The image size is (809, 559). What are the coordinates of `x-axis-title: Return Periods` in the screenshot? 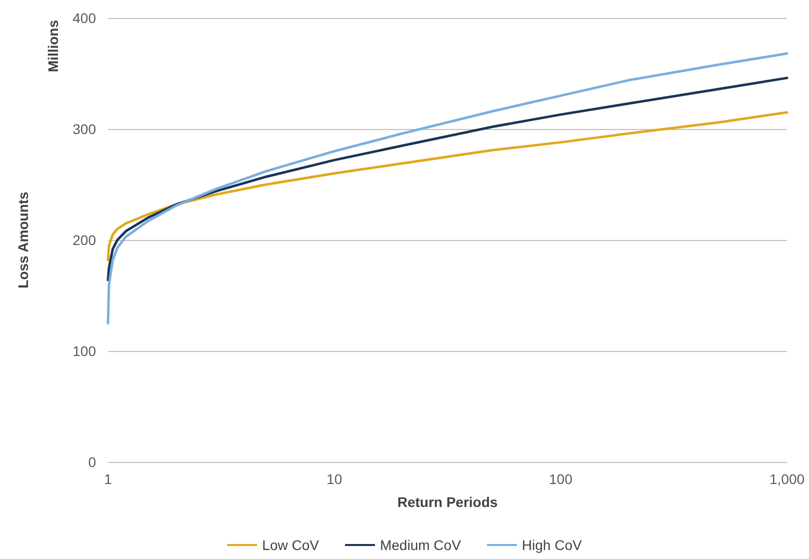 It's located at (447, 502).